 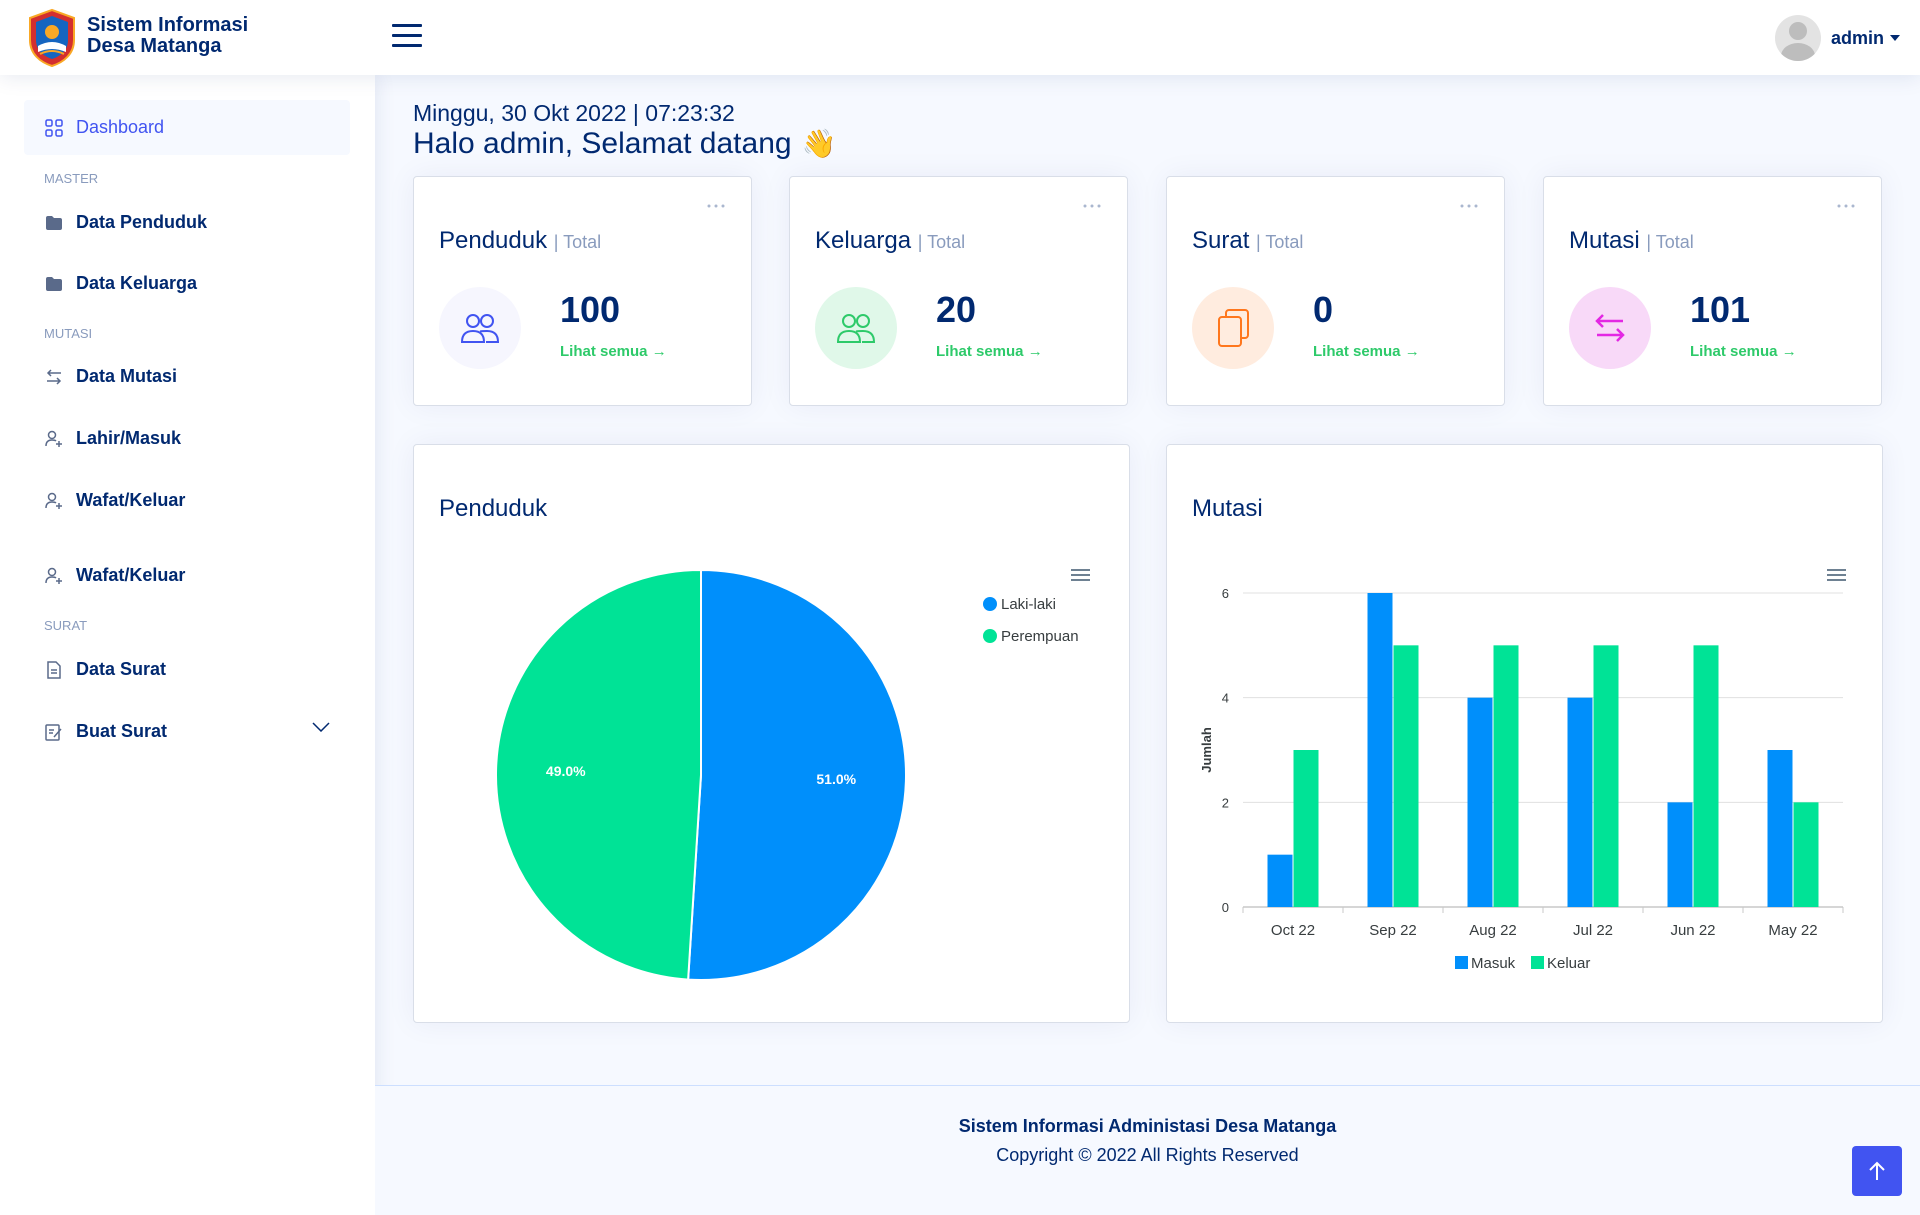 I want to click on legend-label: Masuk, so click(x=1493, y=963).